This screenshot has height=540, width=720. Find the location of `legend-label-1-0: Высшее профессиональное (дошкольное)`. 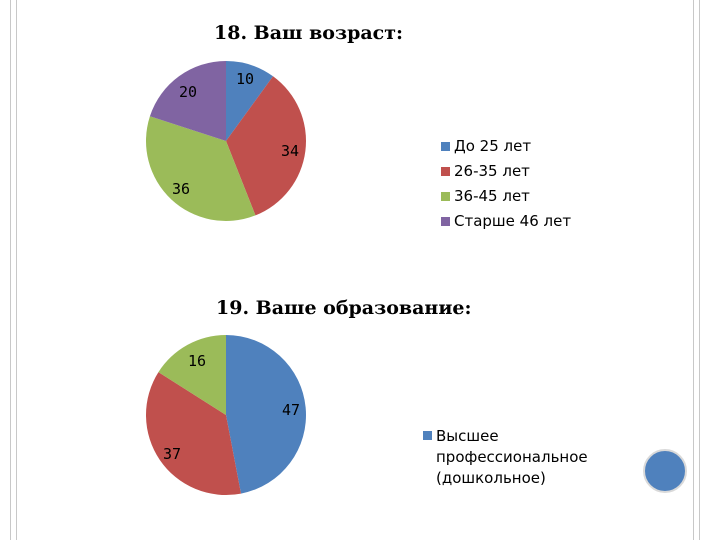

legend-label-1-0: Высшее профессиональное (дошкольное) is located at coordinates (512, 457).